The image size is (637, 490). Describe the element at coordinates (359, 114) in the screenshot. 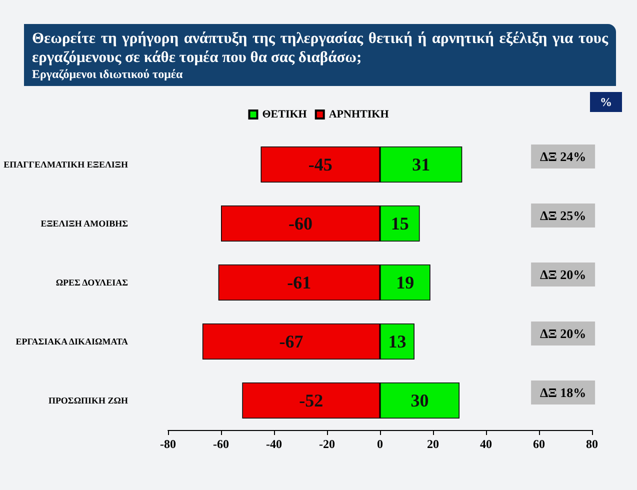

I see `legend-label: ΑΡΝΗΤΙΚΗ` at that location.